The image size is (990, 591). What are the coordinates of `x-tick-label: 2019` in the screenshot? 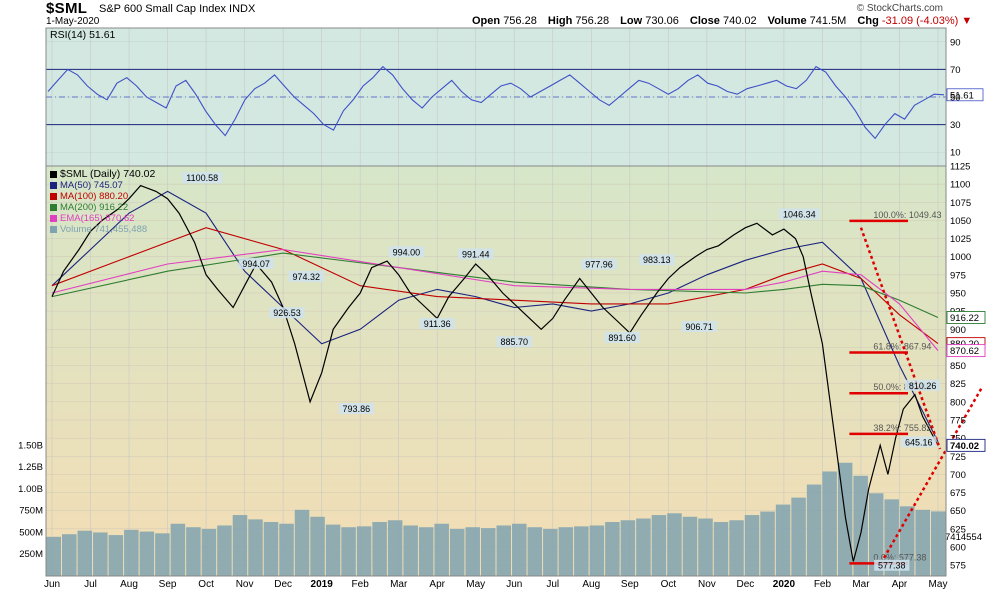 It's located at (322, 584).